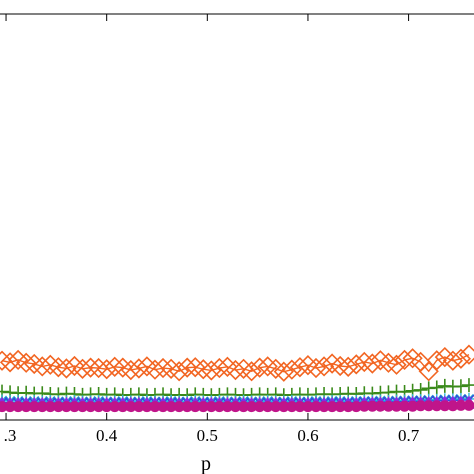 Image resolution: width=474 pixels, height=474 pixels. Describe the element at coordinates (409, 435) in the screenshot. I see `x-tick-label-4: 0.7` at that location.